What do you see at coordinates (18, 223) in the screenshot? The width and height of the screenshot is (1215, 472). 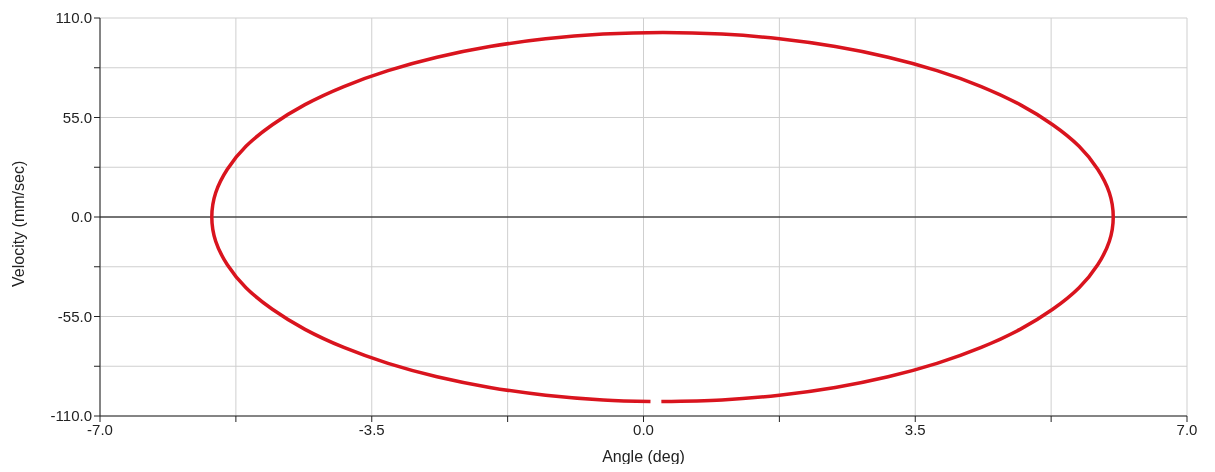 I see `y-axis-title: Velocity (mm/sec)` at bounding box center [18, 223].